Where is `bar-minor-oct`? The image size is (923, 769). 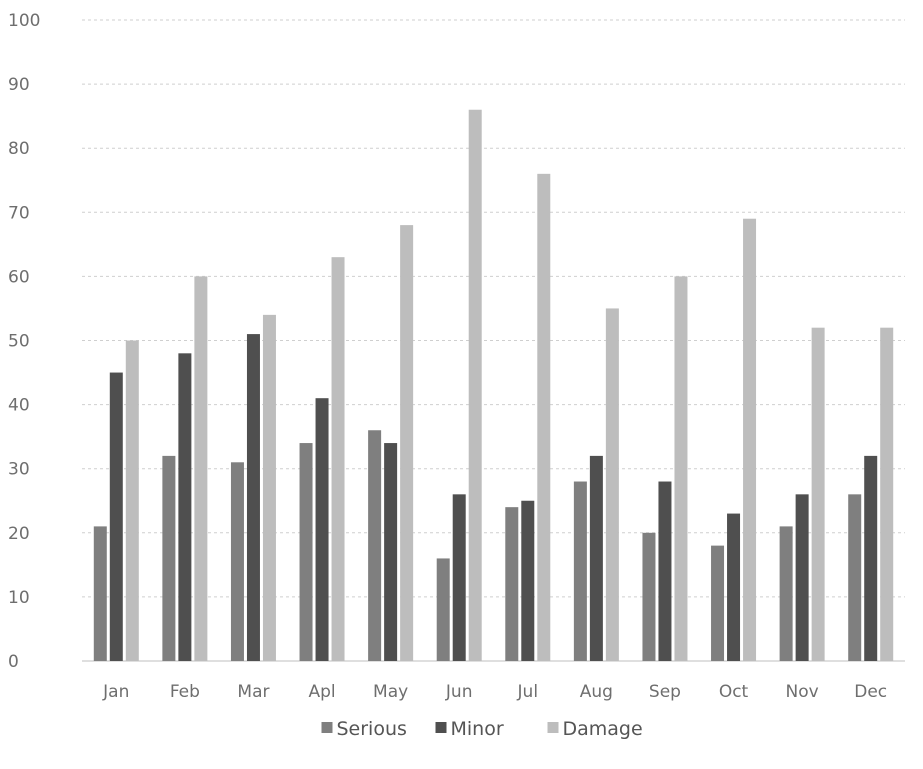
bar-minor-oct is located at coordinates (734, 587).